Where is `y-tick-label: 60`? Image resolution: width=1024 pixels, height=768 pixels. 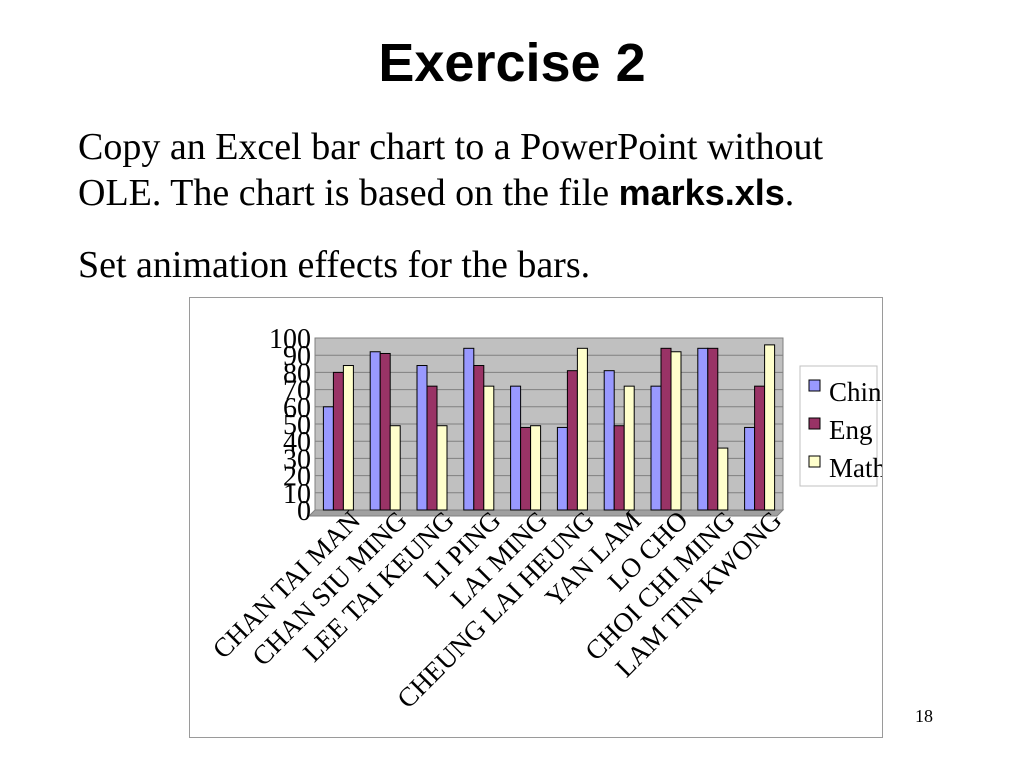
y-tick-label: 60 is located at coordinates (297, 408).